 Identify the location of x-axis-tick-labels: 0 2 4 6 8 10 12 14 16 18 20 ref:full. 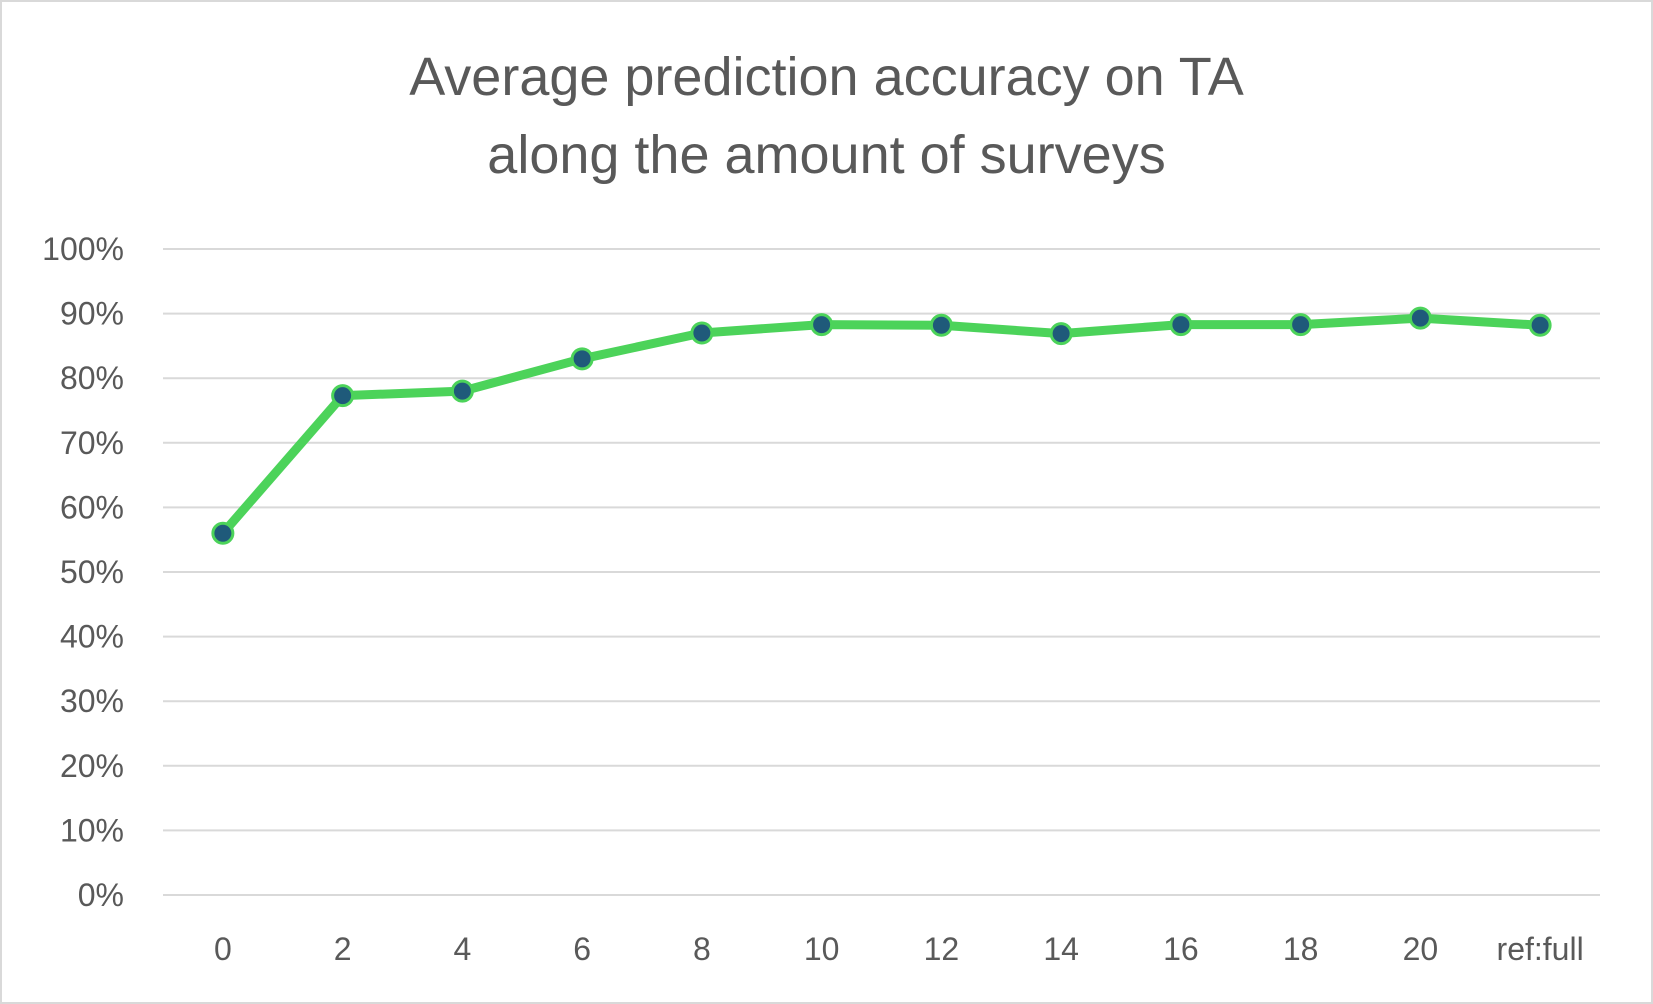
(899, 949).